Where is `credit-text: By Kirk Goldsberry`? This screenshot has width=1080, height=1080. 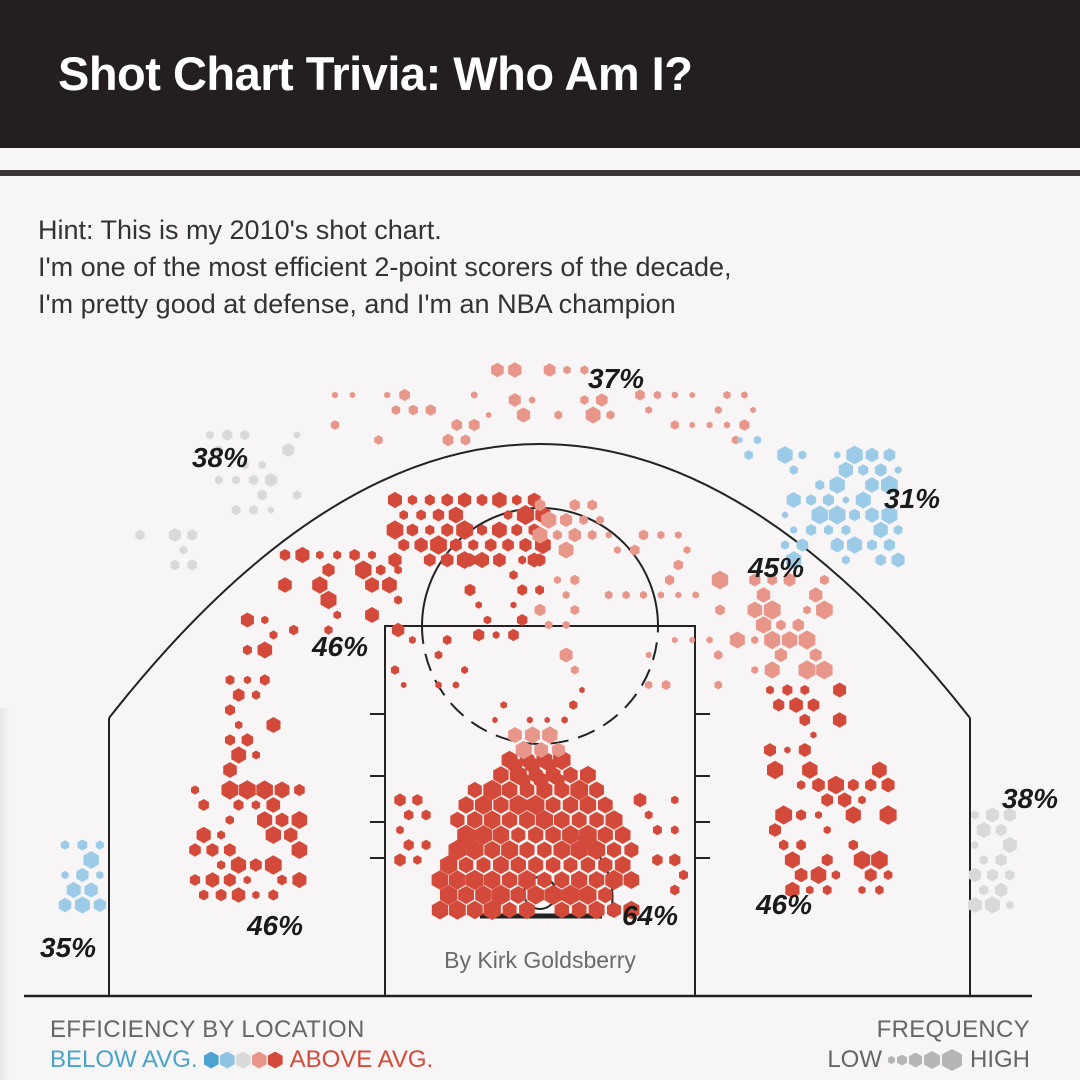 credit-text: By Kirk Goldsberry is located at coordinates (540, 960).